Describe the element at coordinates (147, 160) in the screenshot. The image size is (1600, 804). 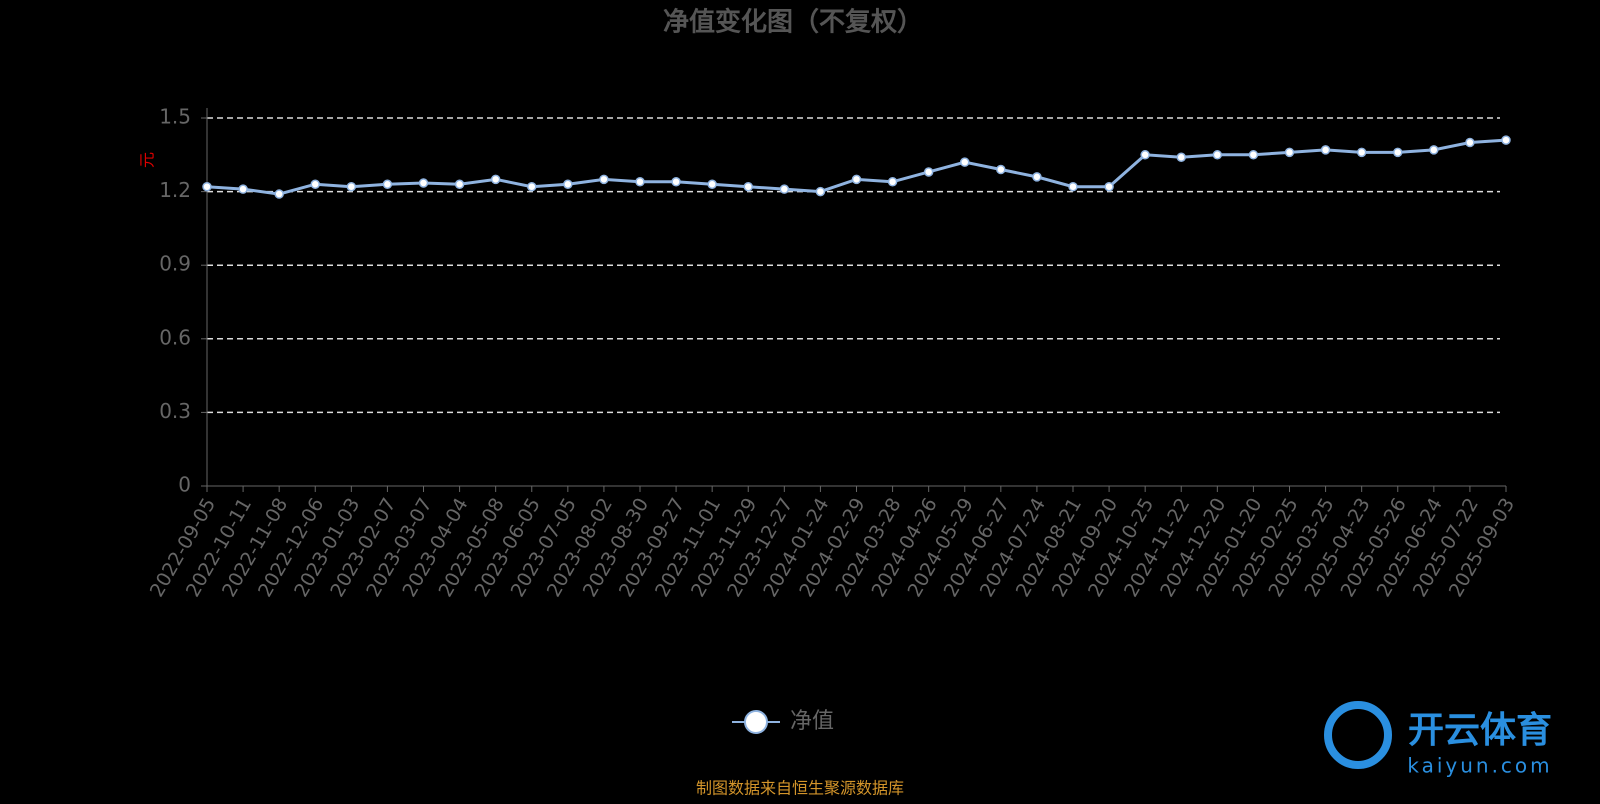
I see `y-axis-label: 元` at that location.